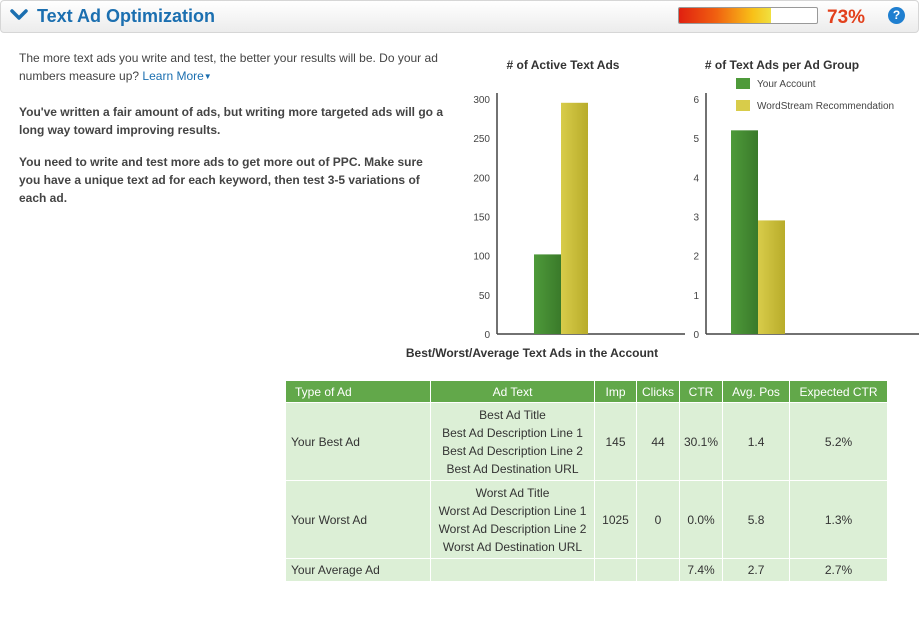  I want to click on expected-ctr-cell: 5.2%, so click(839, 441).